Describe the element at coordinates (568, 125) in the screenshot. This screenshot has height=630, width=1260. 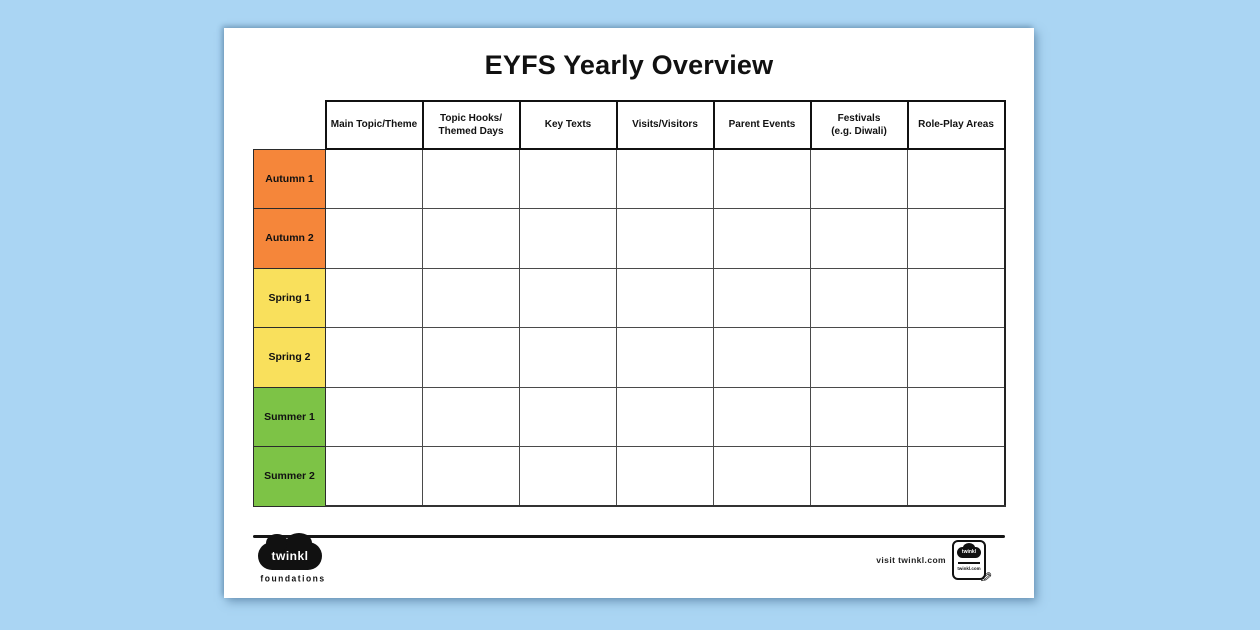
I see `column-header-key-texts: Key Texts` at that location.